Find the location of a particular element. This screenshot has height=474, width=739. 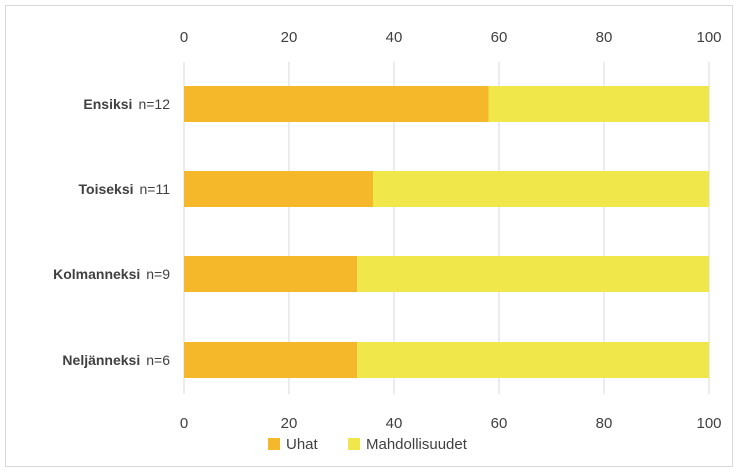

category-name: Ensiksi is located at coordinates (107, 104).